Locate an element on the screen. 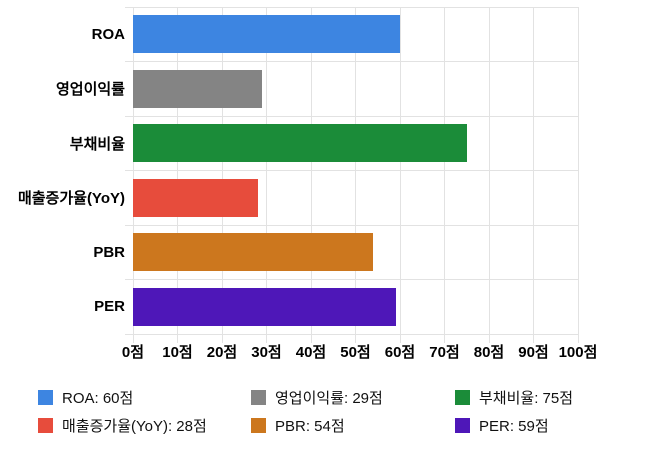 The height and width of the screenshot is (450, 650). x-tick-label-8: 70점 is located at coordinates (444, 352).